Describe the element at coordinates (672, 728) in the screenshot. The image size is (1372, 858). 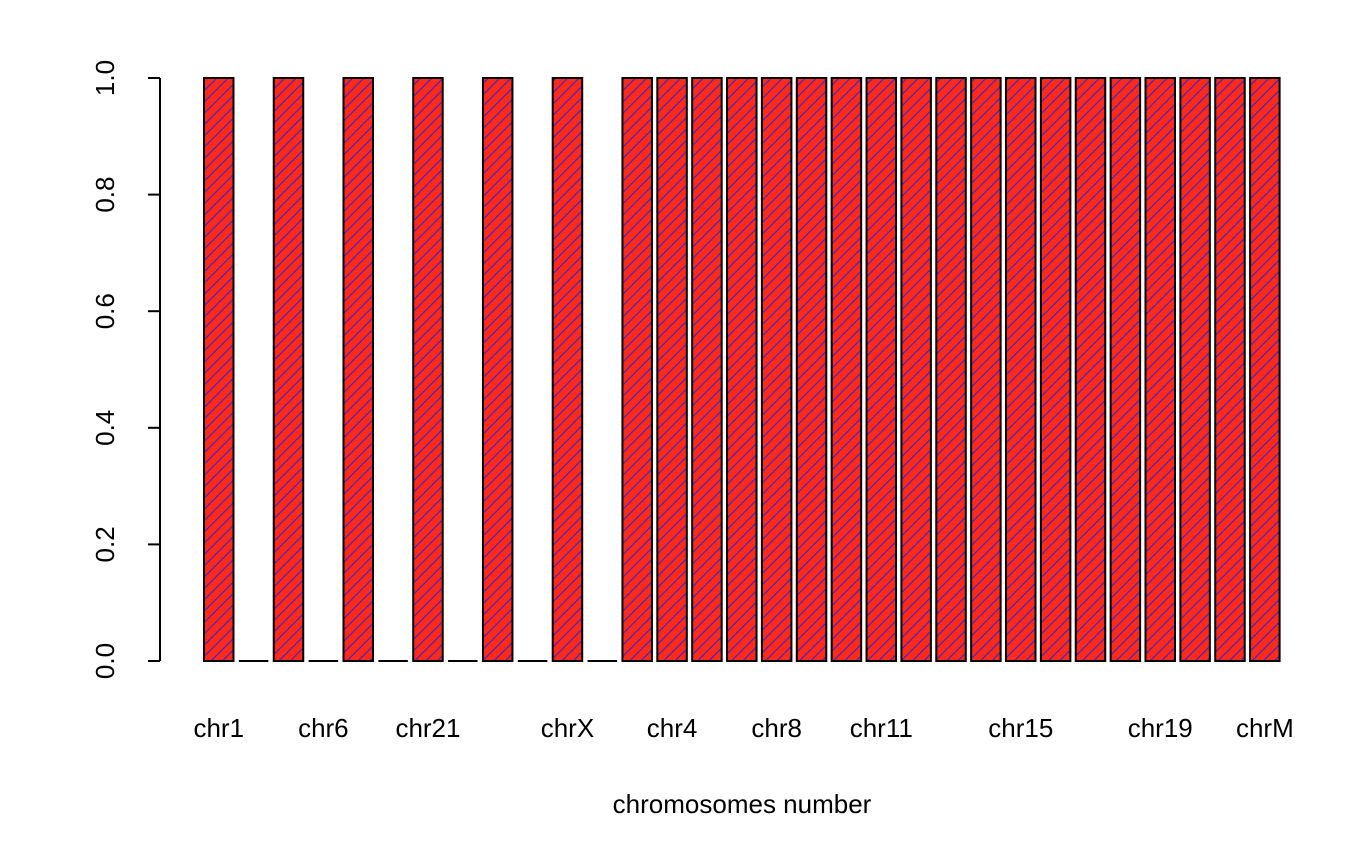
I see `x-tick-label: chr4` at that location.